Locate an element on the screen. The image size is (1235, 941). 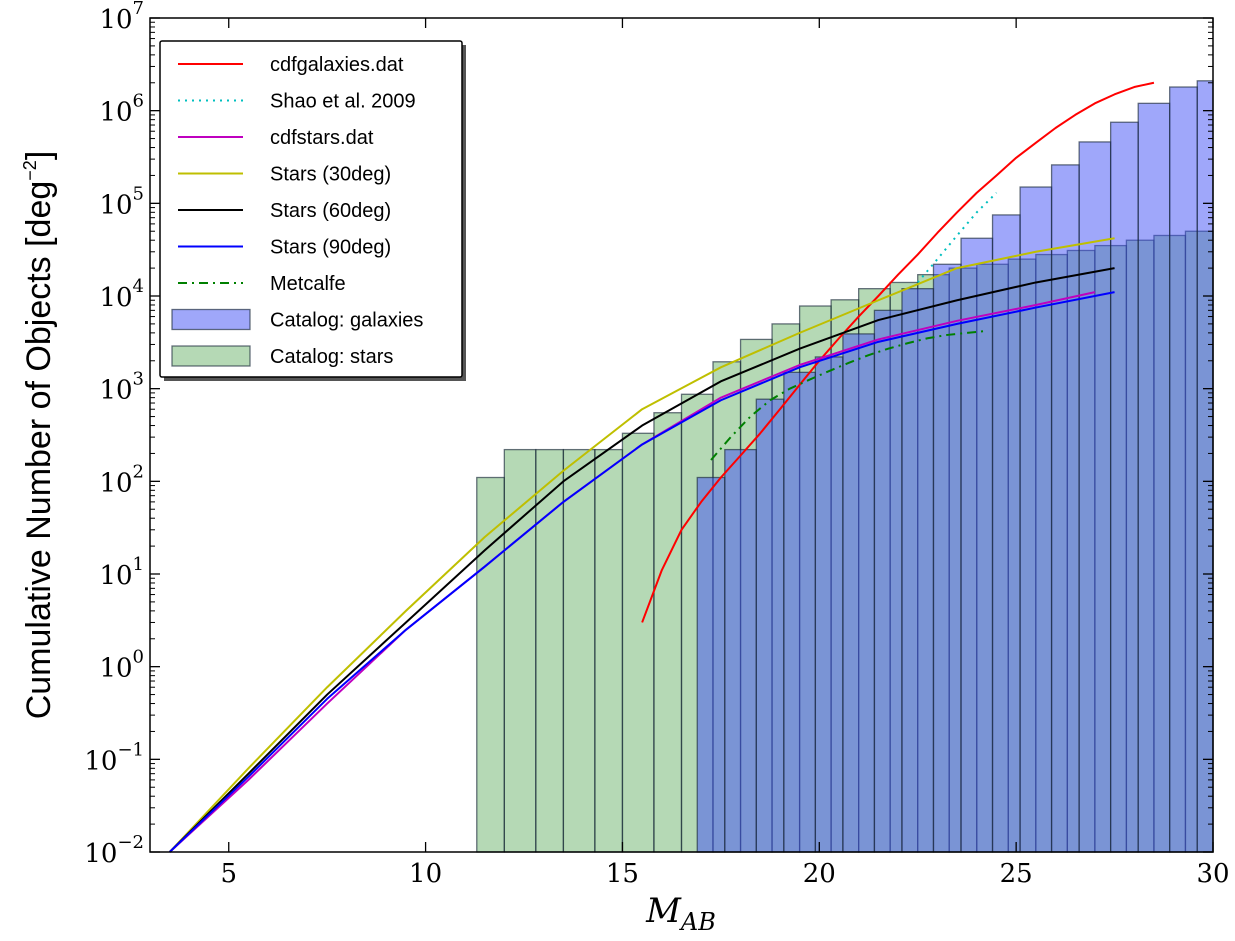
x-tick-label: 5 is located at coordinates (228, 874).